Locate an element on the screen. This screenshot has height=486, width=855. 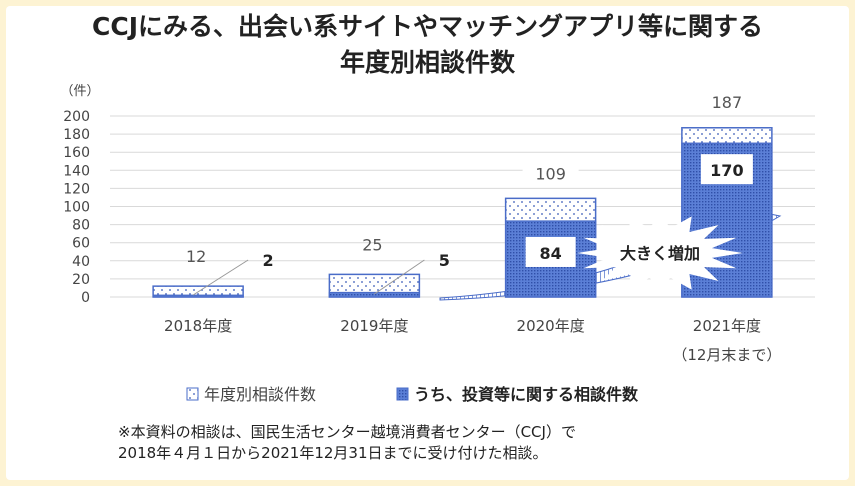
legend-swatch-investment is located at coordinates (402, 394).